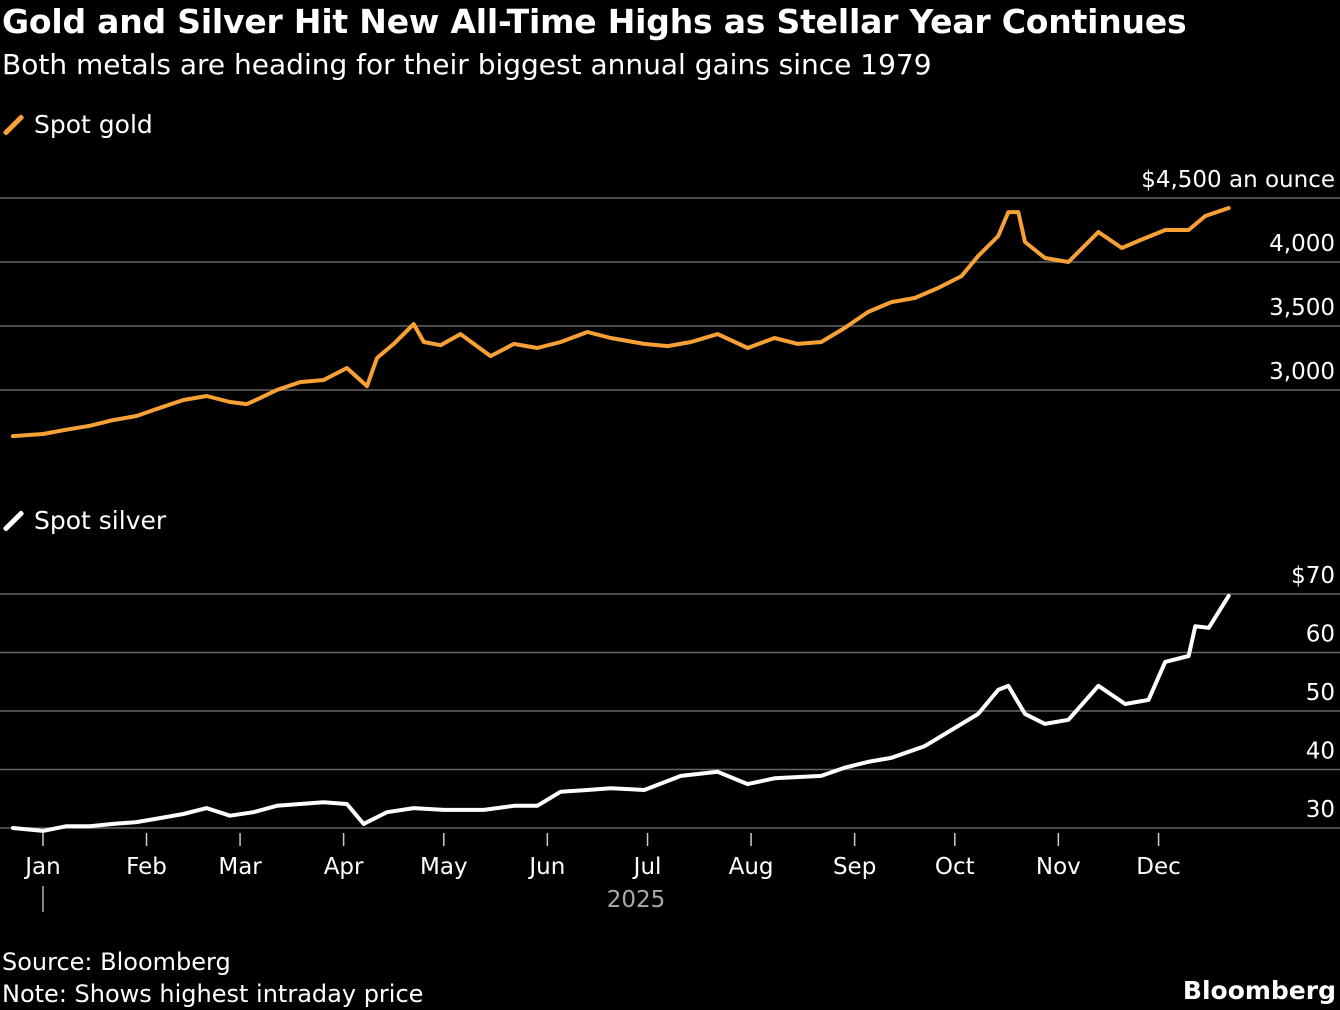 The height and width of the screenshot is (1010, 1340). What do you see at coordinates (444, 867) in the screenshot?
I see `x-tick-label: May` at bounding box center [444, 867].